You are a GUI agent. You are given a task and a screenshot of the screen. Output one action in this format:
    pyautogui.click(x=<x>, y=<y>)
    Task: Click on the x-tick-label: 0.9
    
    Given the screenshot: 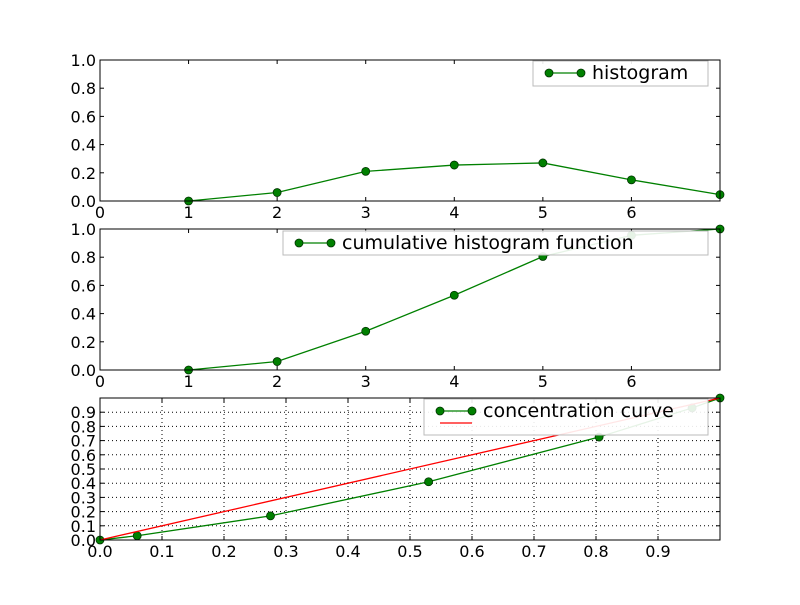 What is the action you would take?
    pyautogui.click(x=657, y=551)
    